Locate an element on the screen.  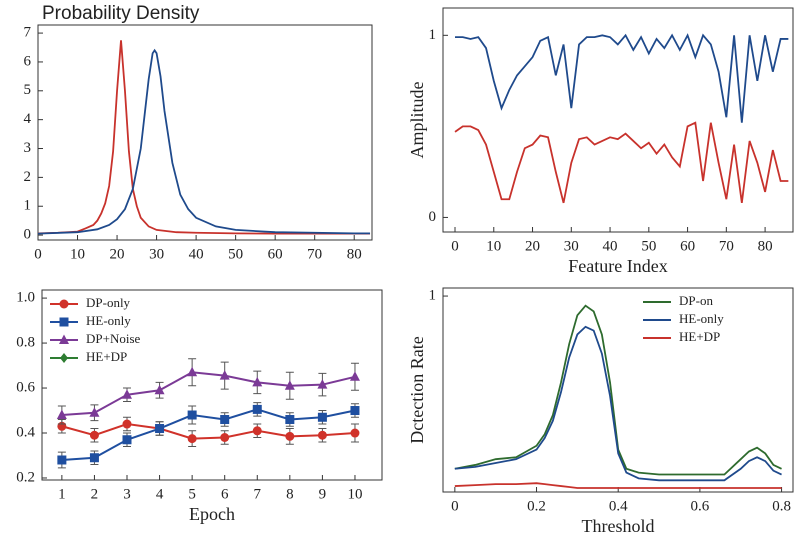
x-tick-label: 0.2 is located at coordinates (536, 506).